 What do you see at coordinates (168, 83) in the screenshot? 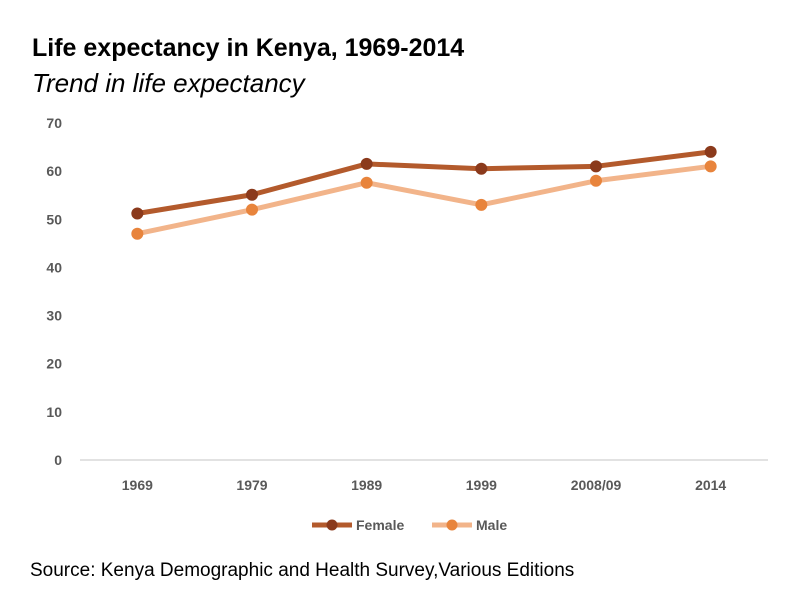
I see `chart-subtitle: Trend in life expectancy` at bounding box center [168, 83].